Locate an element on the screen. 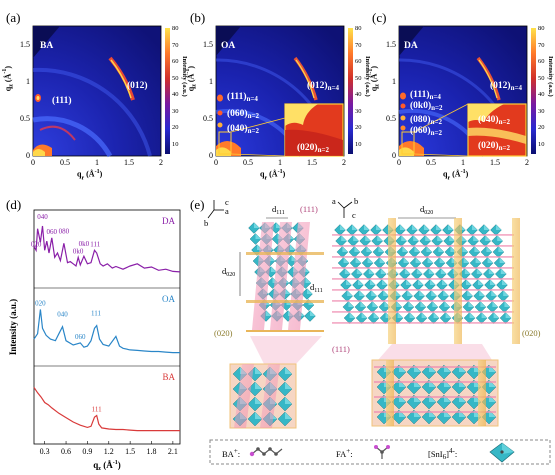 This screenshot has height=475, width=555. cbar-label-c: Intensity (a.u.) is located at coordinates (550, 76).